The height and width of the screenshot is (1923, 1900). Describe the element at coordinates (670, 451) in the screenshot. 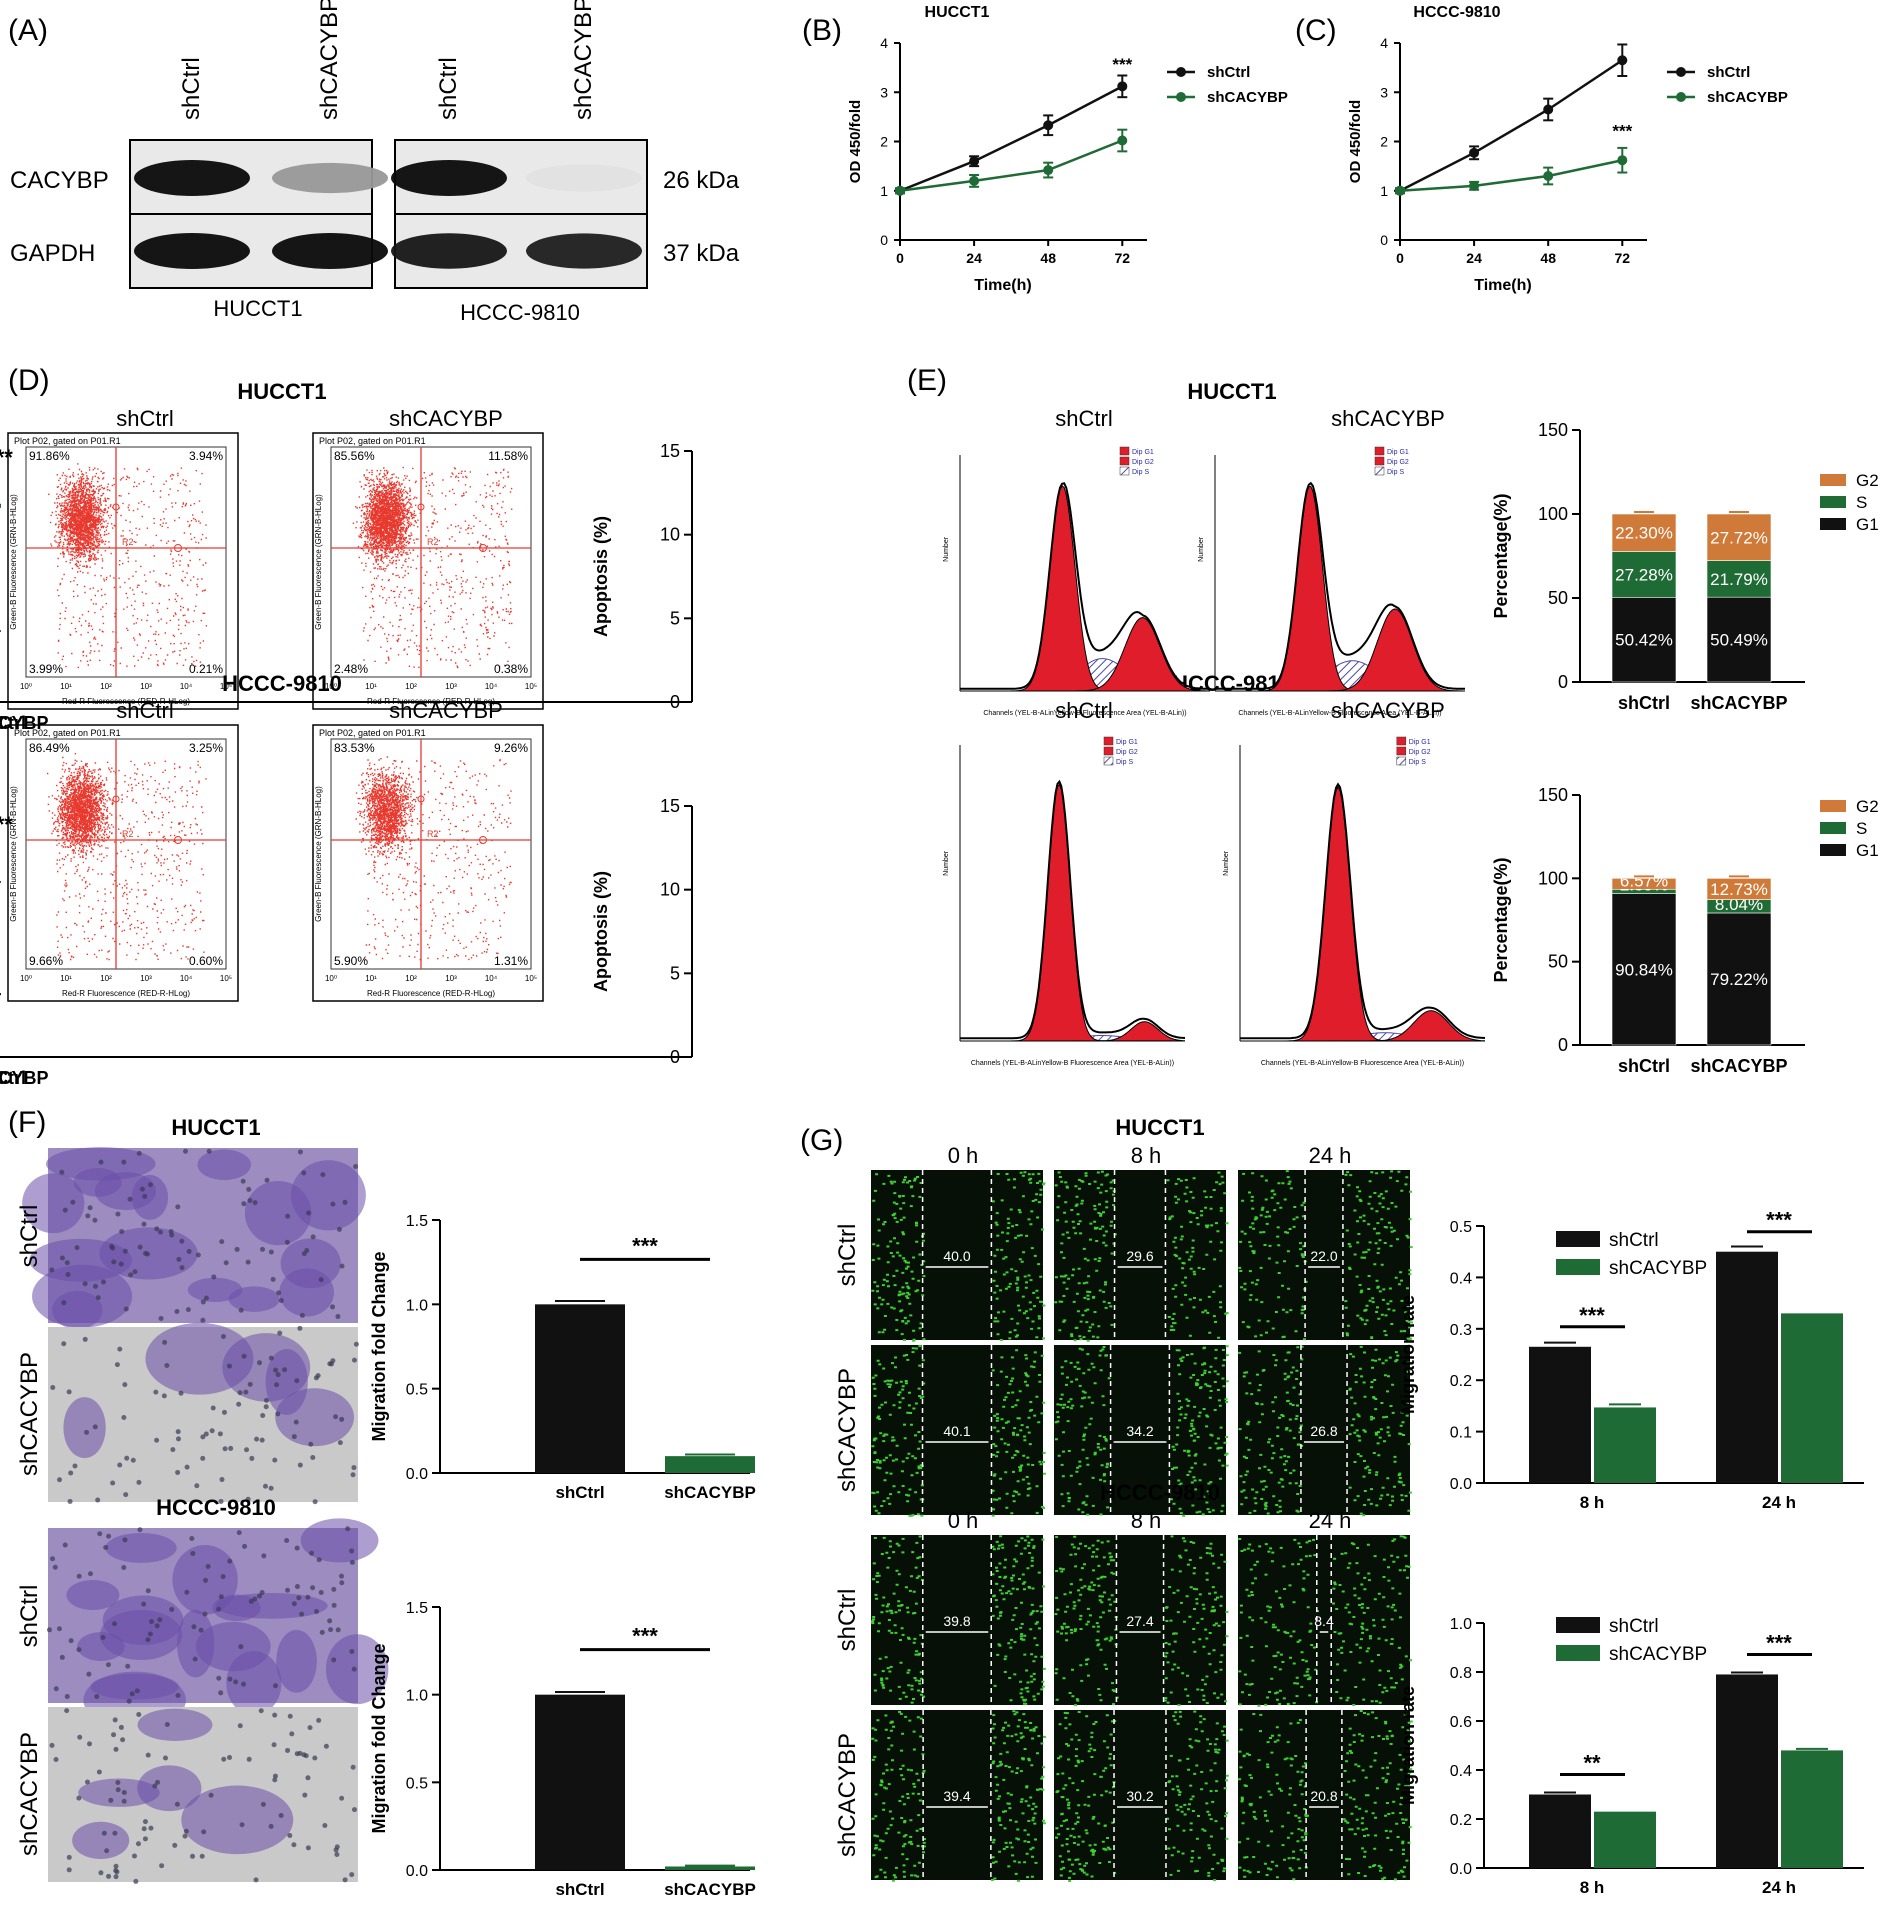

I see `d1-y-tick-label: 15` at that location.